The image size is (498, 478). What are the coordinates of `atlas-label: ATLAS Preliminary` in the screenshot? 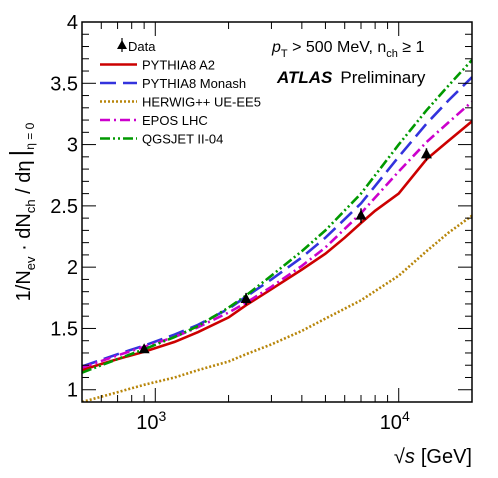 It's located at (351, 77).